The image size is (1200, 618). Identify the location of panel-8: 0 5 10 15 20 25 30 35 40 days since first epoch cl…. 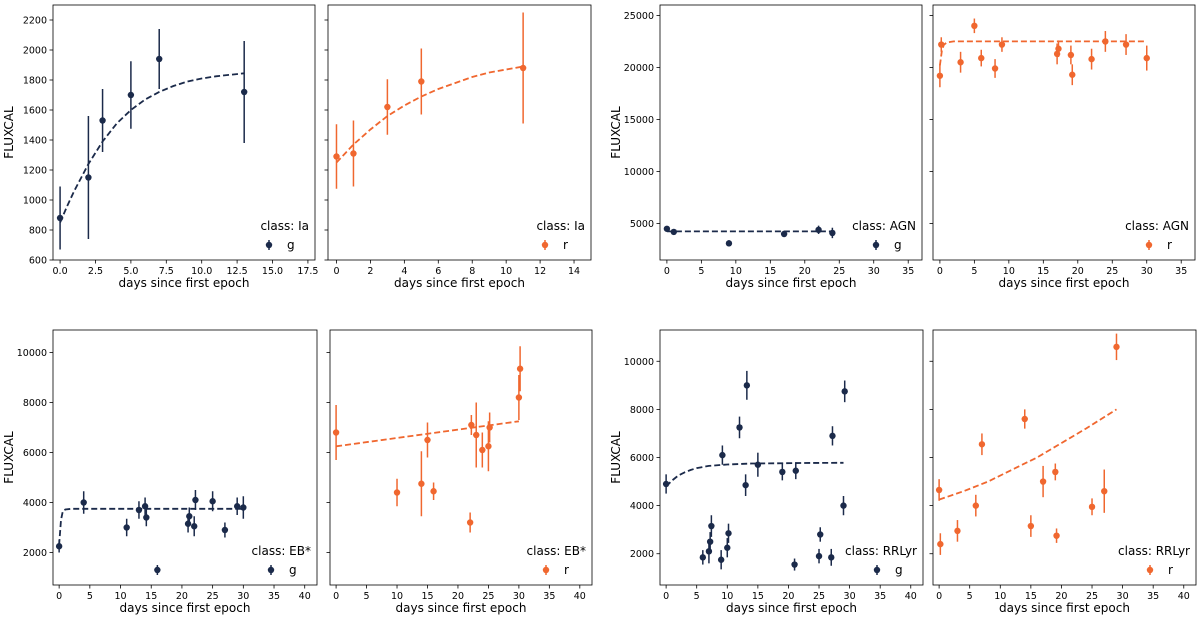
(1063, 472).